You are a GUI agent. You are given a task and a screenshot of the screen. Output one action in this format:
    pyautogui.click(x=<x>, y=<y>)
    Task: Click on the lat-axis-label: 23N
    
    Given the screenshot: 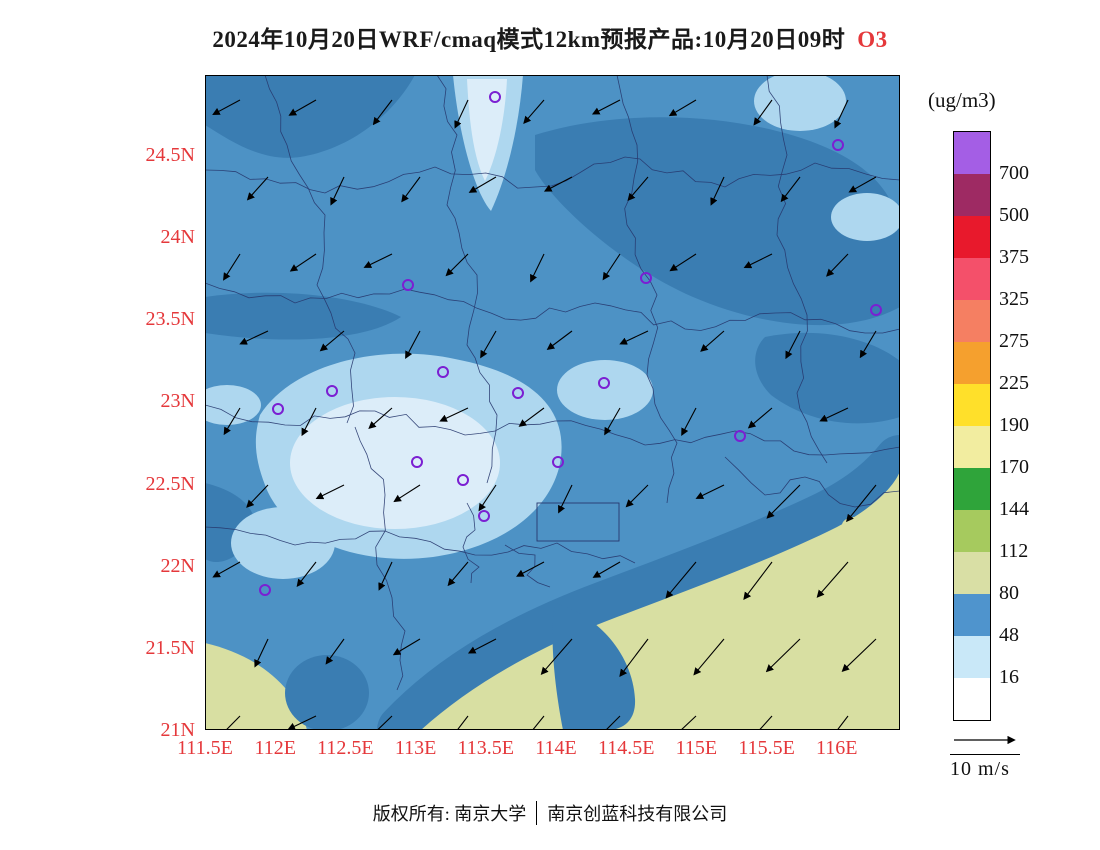 What is the action you would take?
    pyautogui.click(x=177, y=401)
    